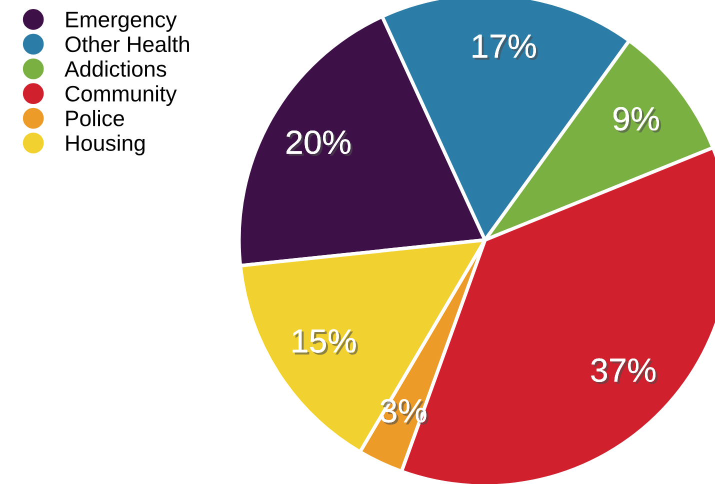 This screenshot has height=484, width=715. I want to click on legend-label: Other Health, so click(127, 44).